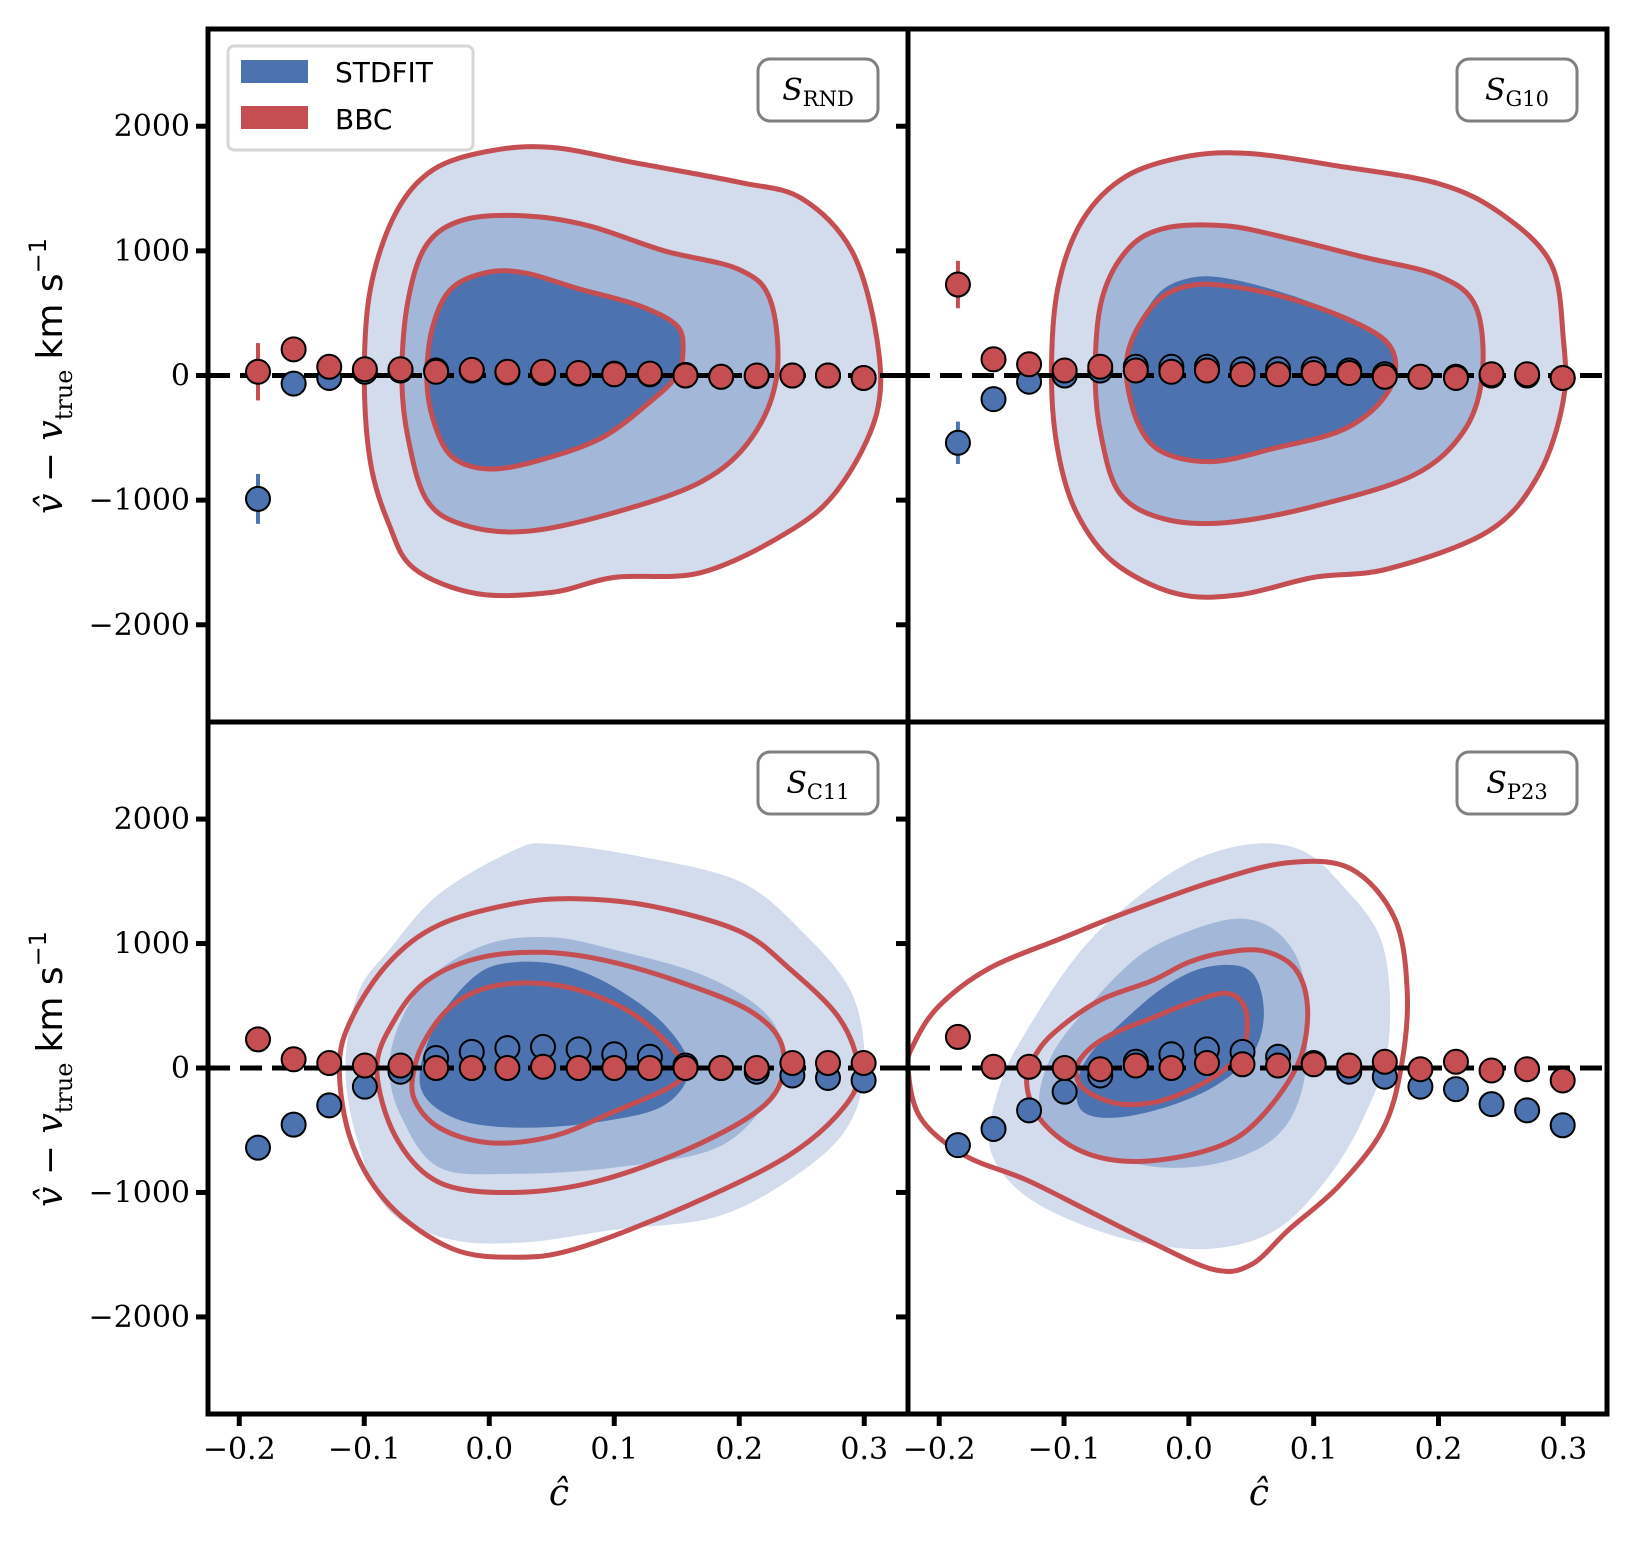 The width and height of the screenshot is (1636, 1551). I want to click on bbc-contour-middle, so click(590, 373).